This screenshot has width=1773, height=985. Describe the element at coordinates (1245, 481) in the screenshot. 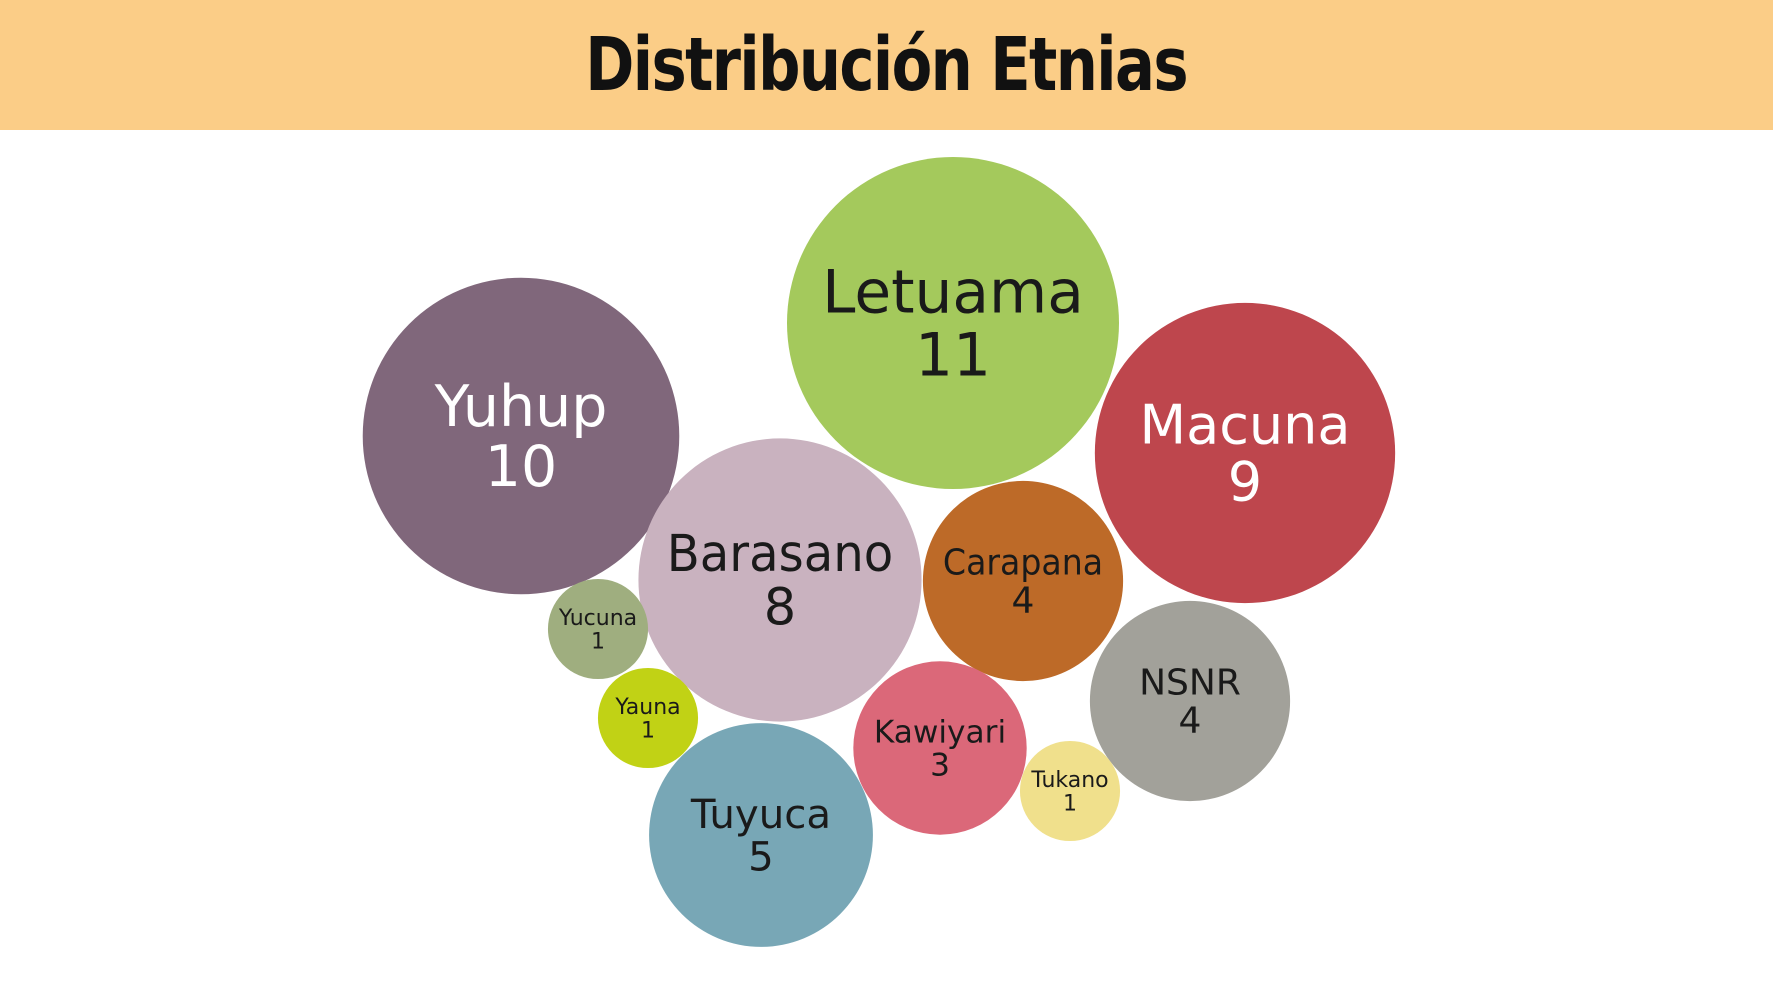

I see `bubble-macuna-value: 9` at that location.